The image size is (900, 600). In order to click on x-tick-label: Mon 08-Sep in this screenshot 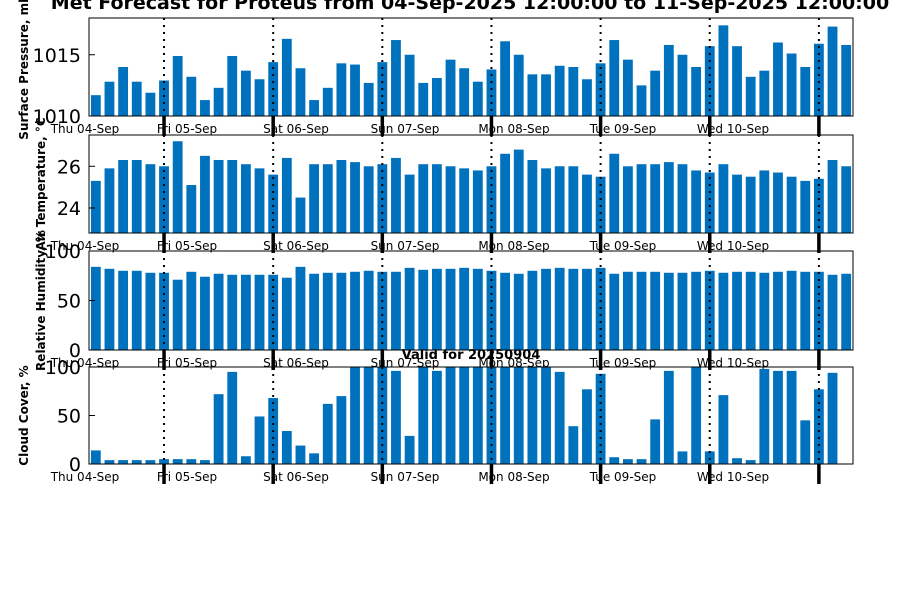, I will do `click(513, 477)`.